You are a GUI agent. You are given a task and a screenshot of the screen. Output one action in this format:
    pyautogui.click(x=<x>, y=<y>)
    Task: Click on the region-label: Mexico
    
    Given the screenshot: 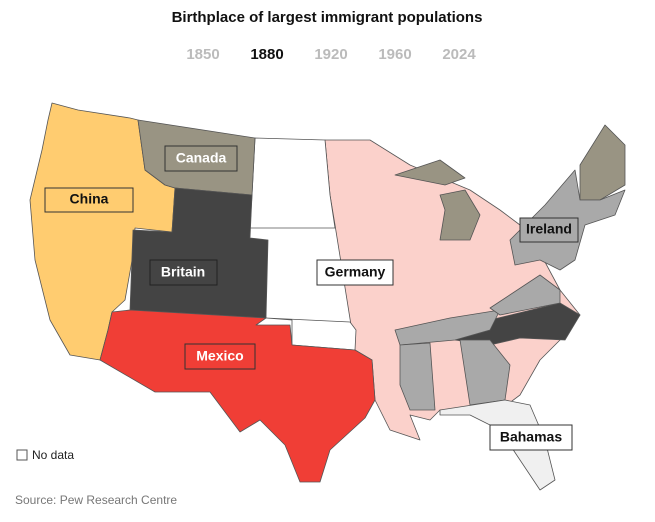 What is the action you would take?
    pyautogui.click(x=219, y=356)
    